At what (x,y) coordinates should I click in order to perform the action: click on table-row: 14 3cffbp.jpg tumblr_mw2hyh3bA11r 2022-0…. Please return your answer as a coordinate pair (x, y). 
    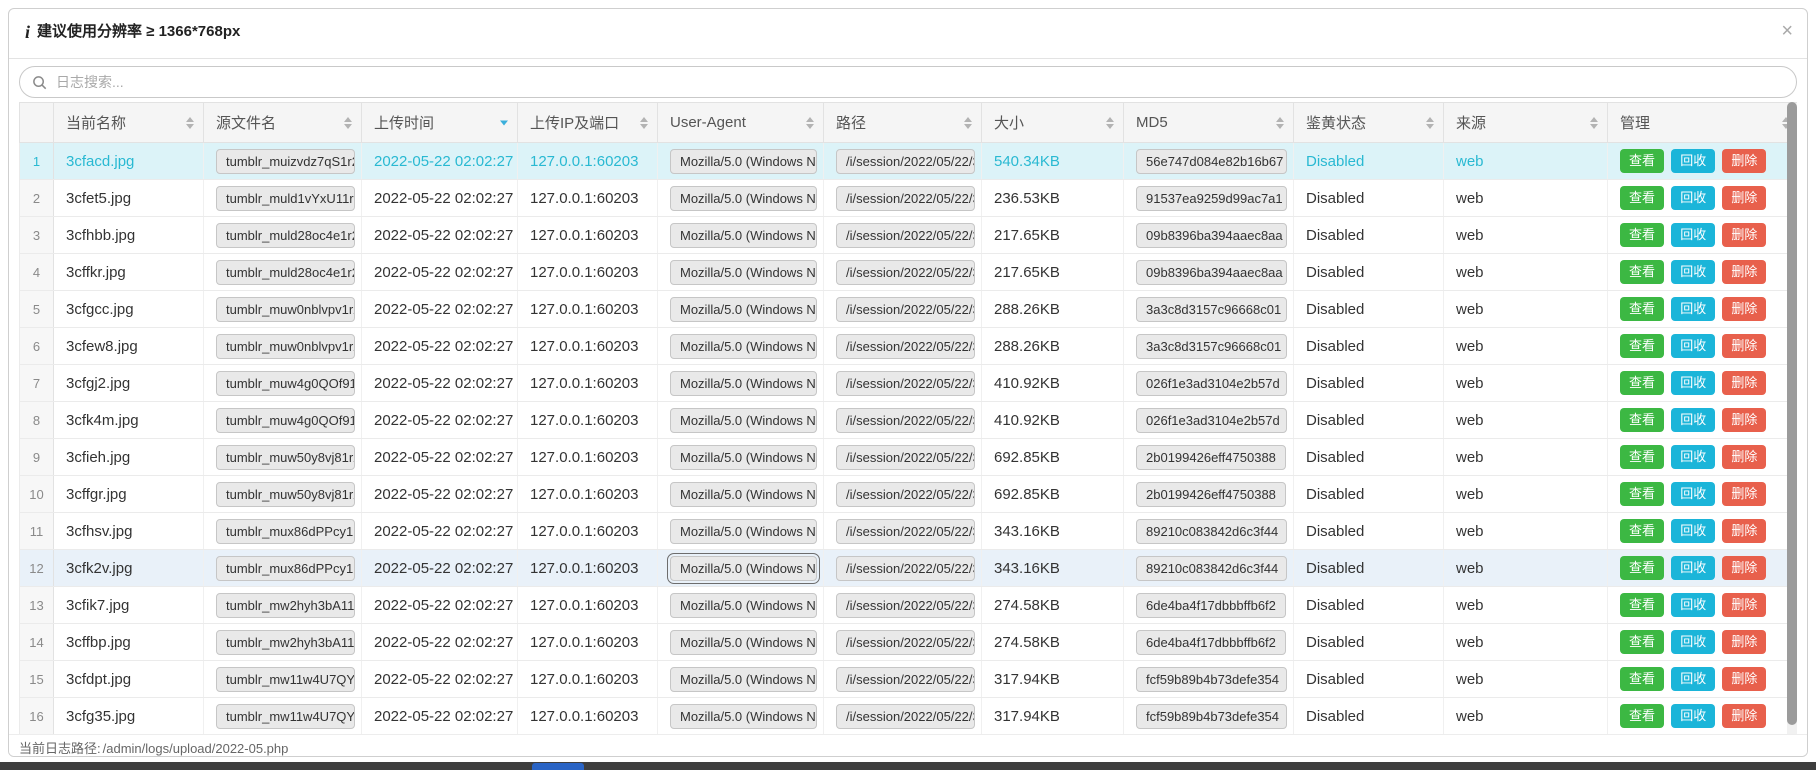
    Looking at the image, I should click on (908, 642).